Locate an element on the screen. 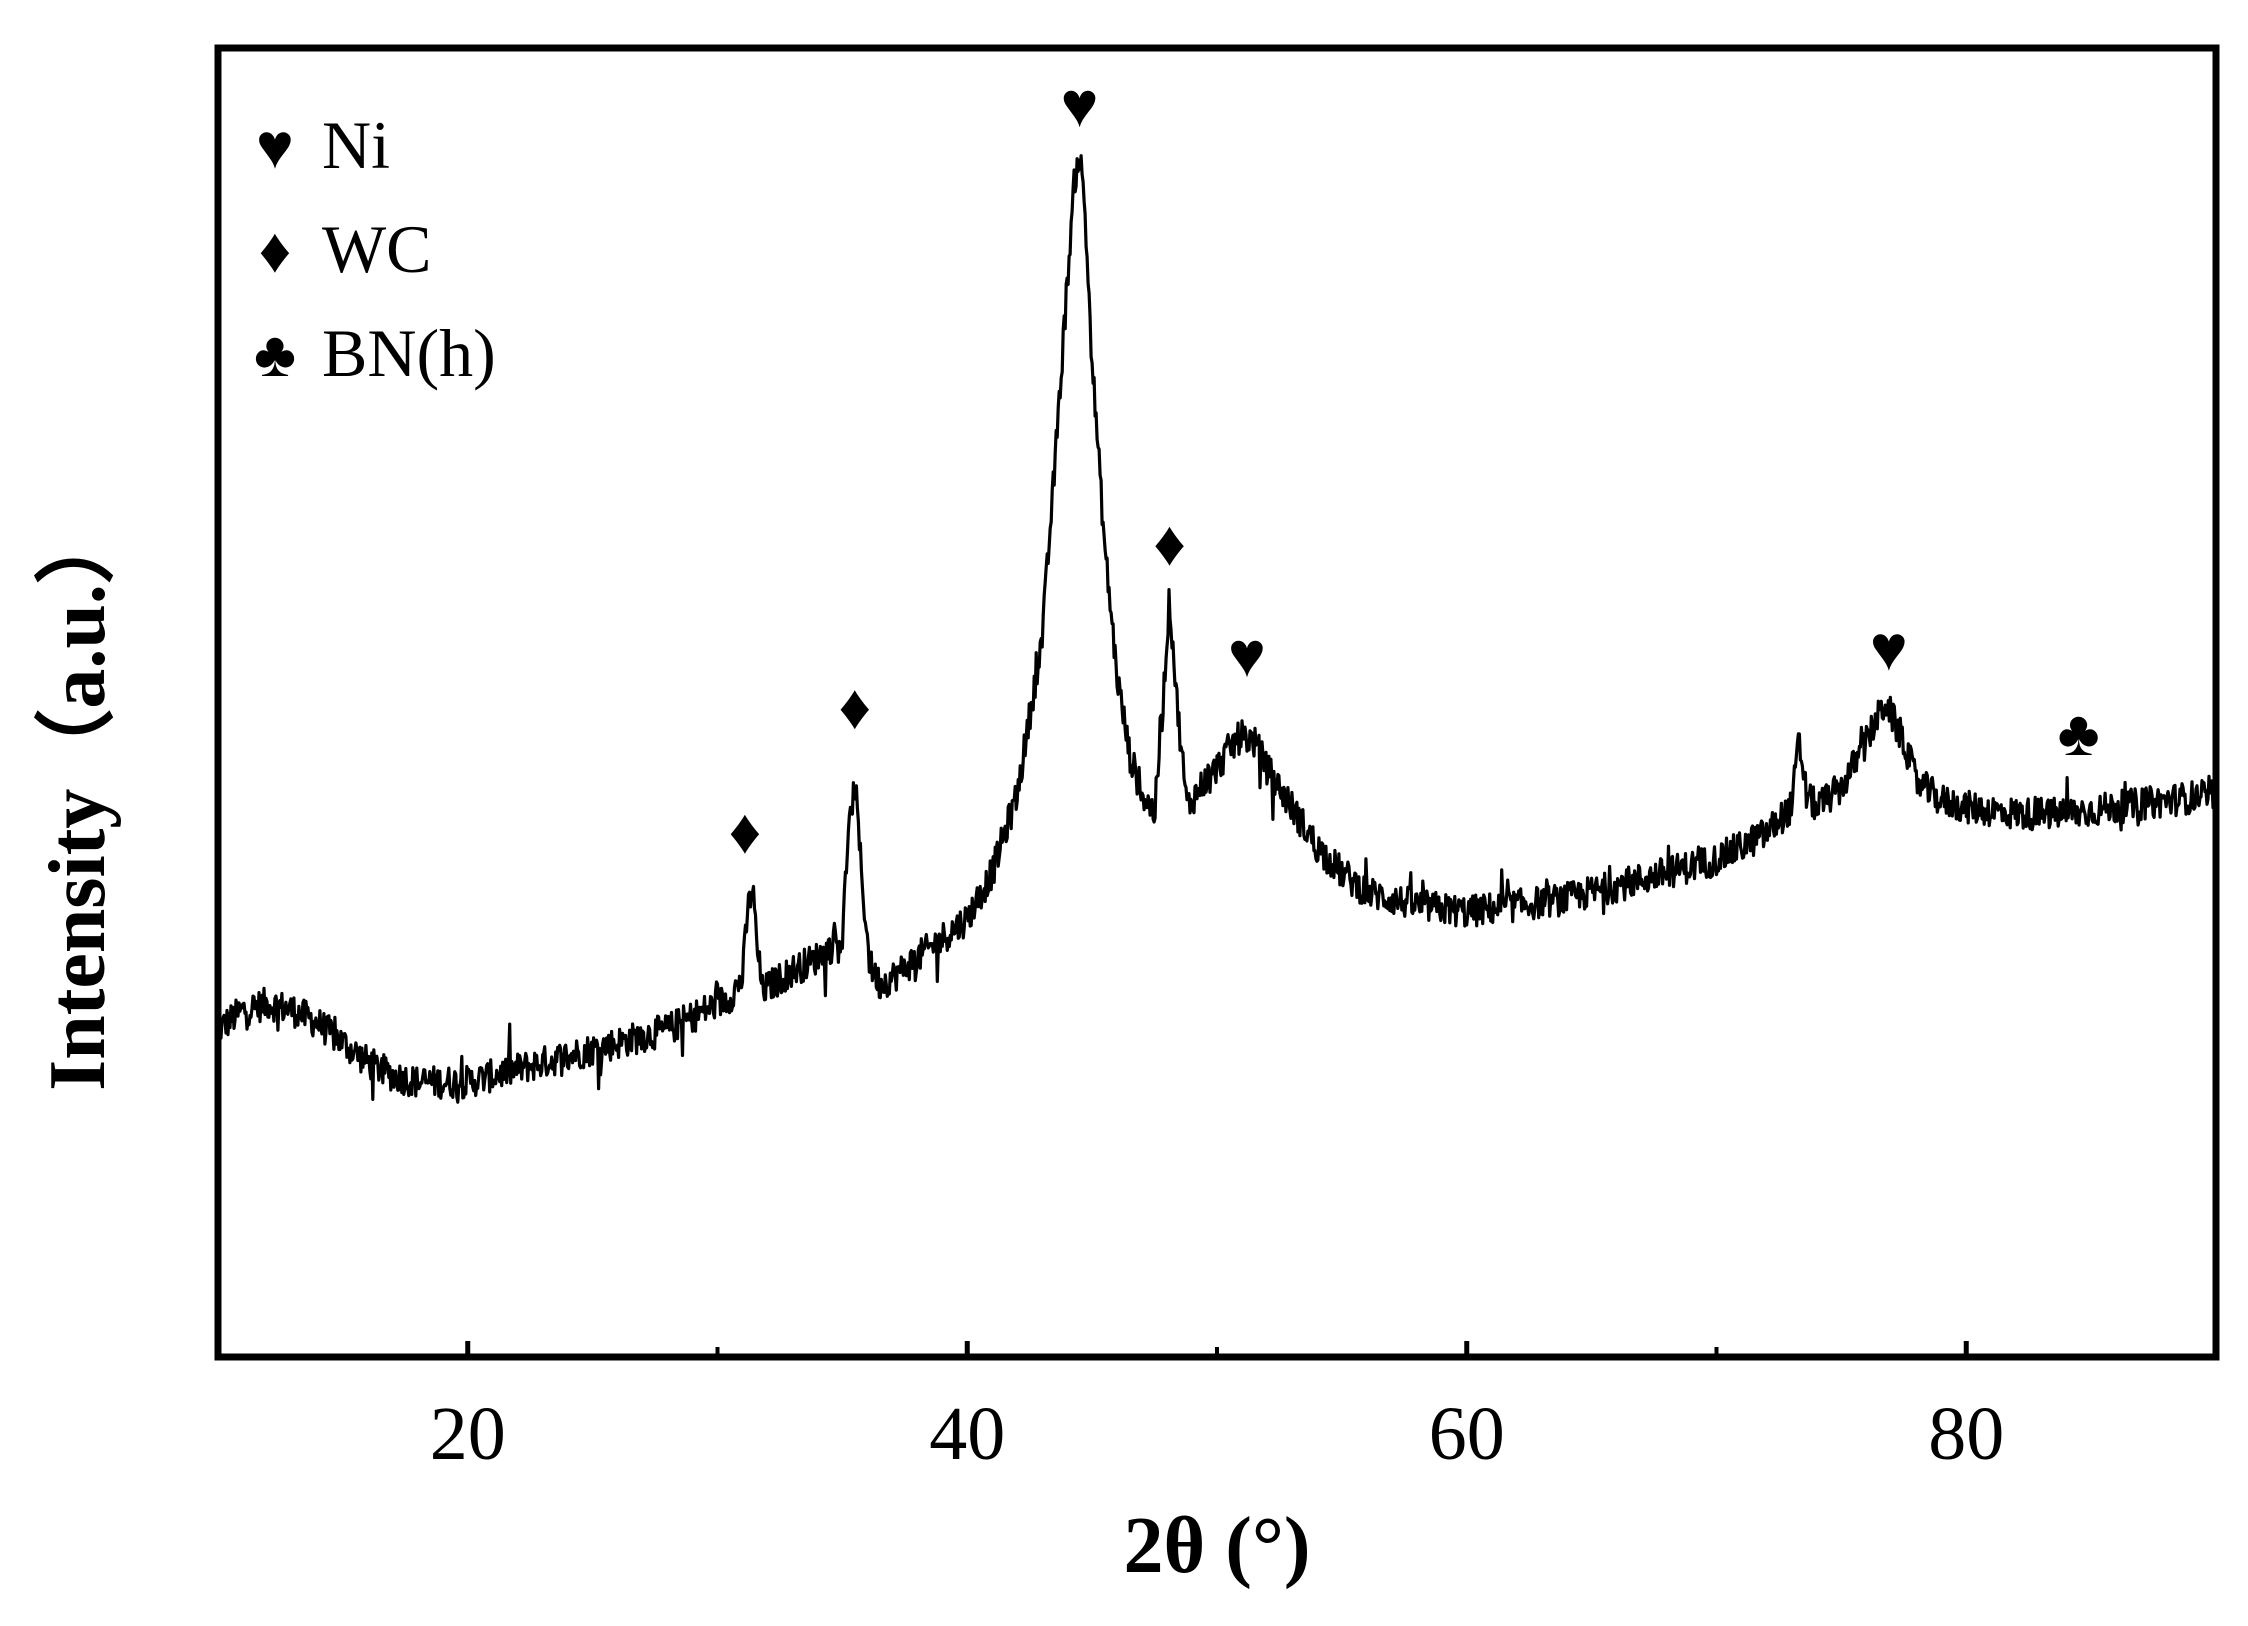 This screenshot has width=2248, height=1626. legend-symbol: ♥ is located at coordinates (275, 146).